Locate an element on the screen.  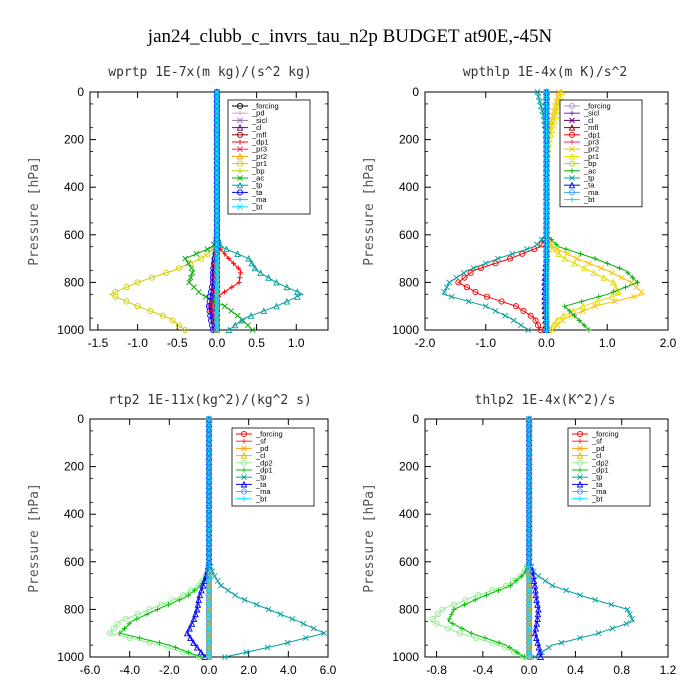
legend-label: _pr1 is located at coordinates (259, 163).